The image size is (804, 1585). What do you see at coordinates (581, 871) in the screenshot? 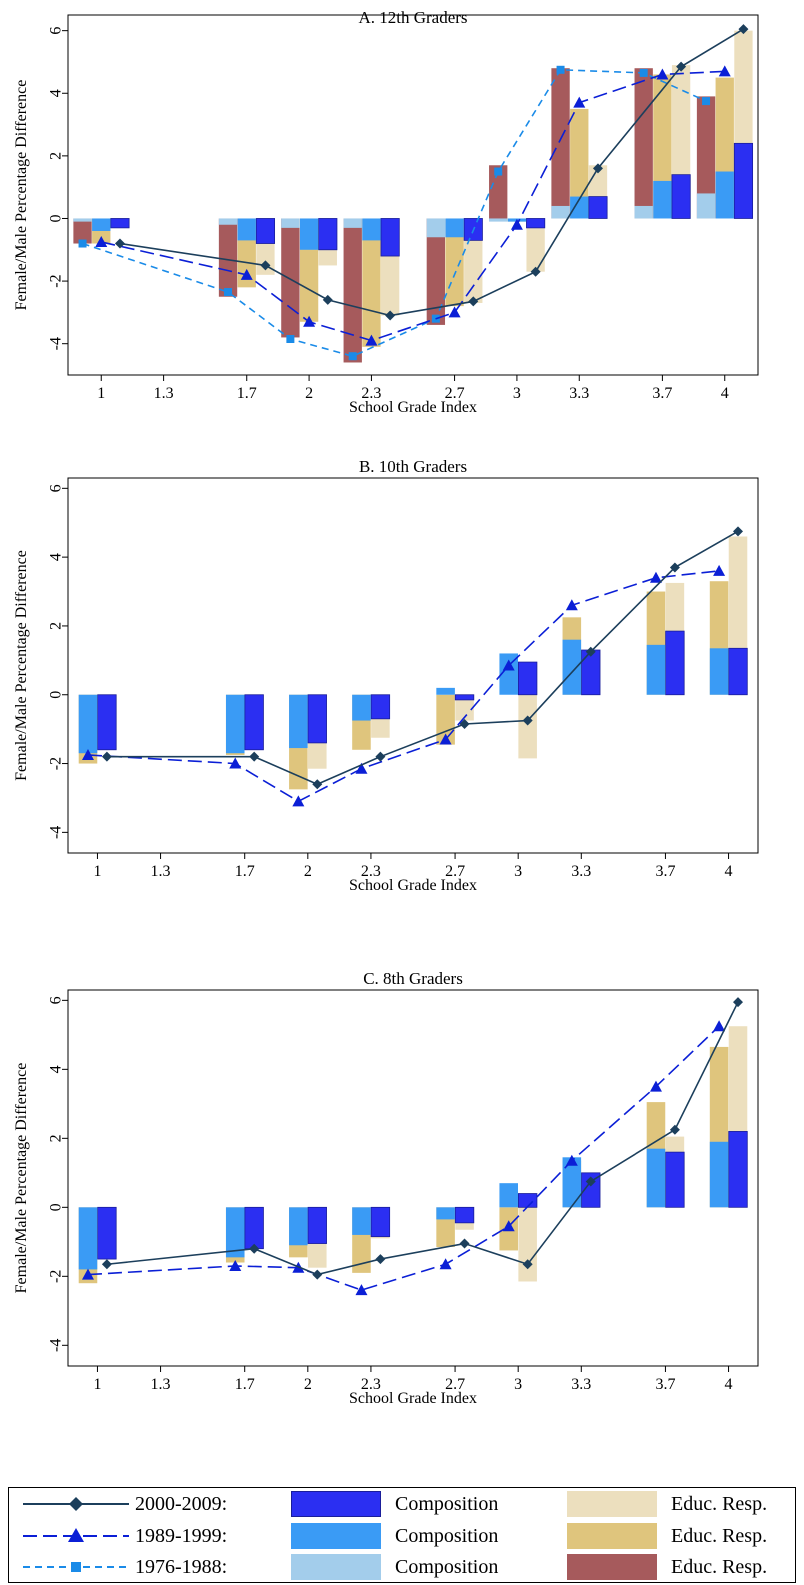
I see `x-tick-label: 3.3` at bounding box center [581, 871].